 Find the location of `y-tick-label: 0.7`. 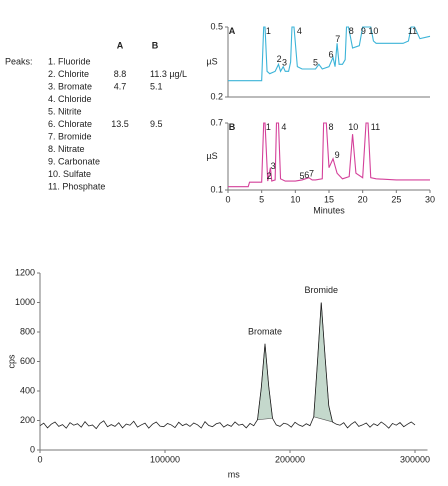

y-tick-label: 0.7 is located at coordinates (216, 122).